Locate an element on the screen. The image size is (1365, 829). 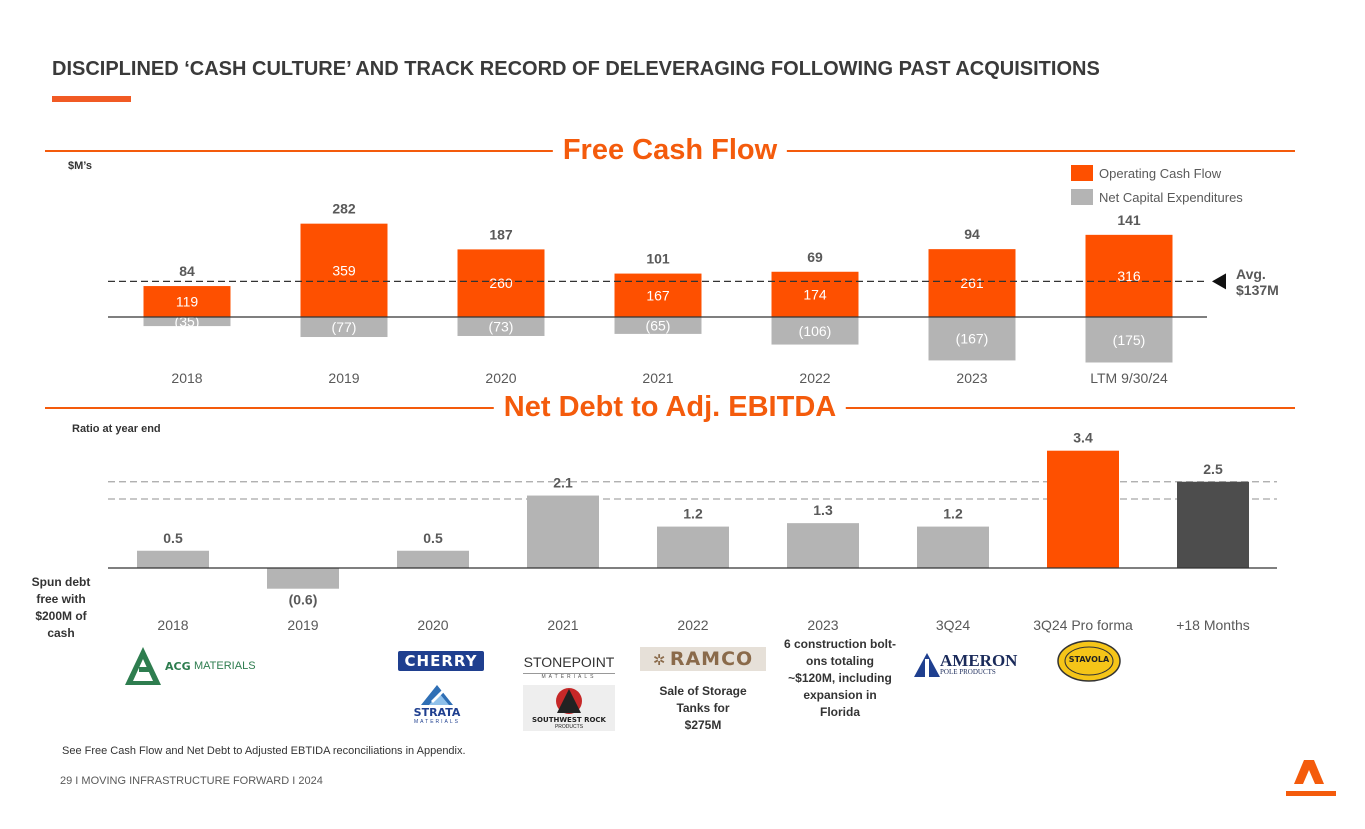
fcf-total-label: 94 is located at coordinates (972, 234).